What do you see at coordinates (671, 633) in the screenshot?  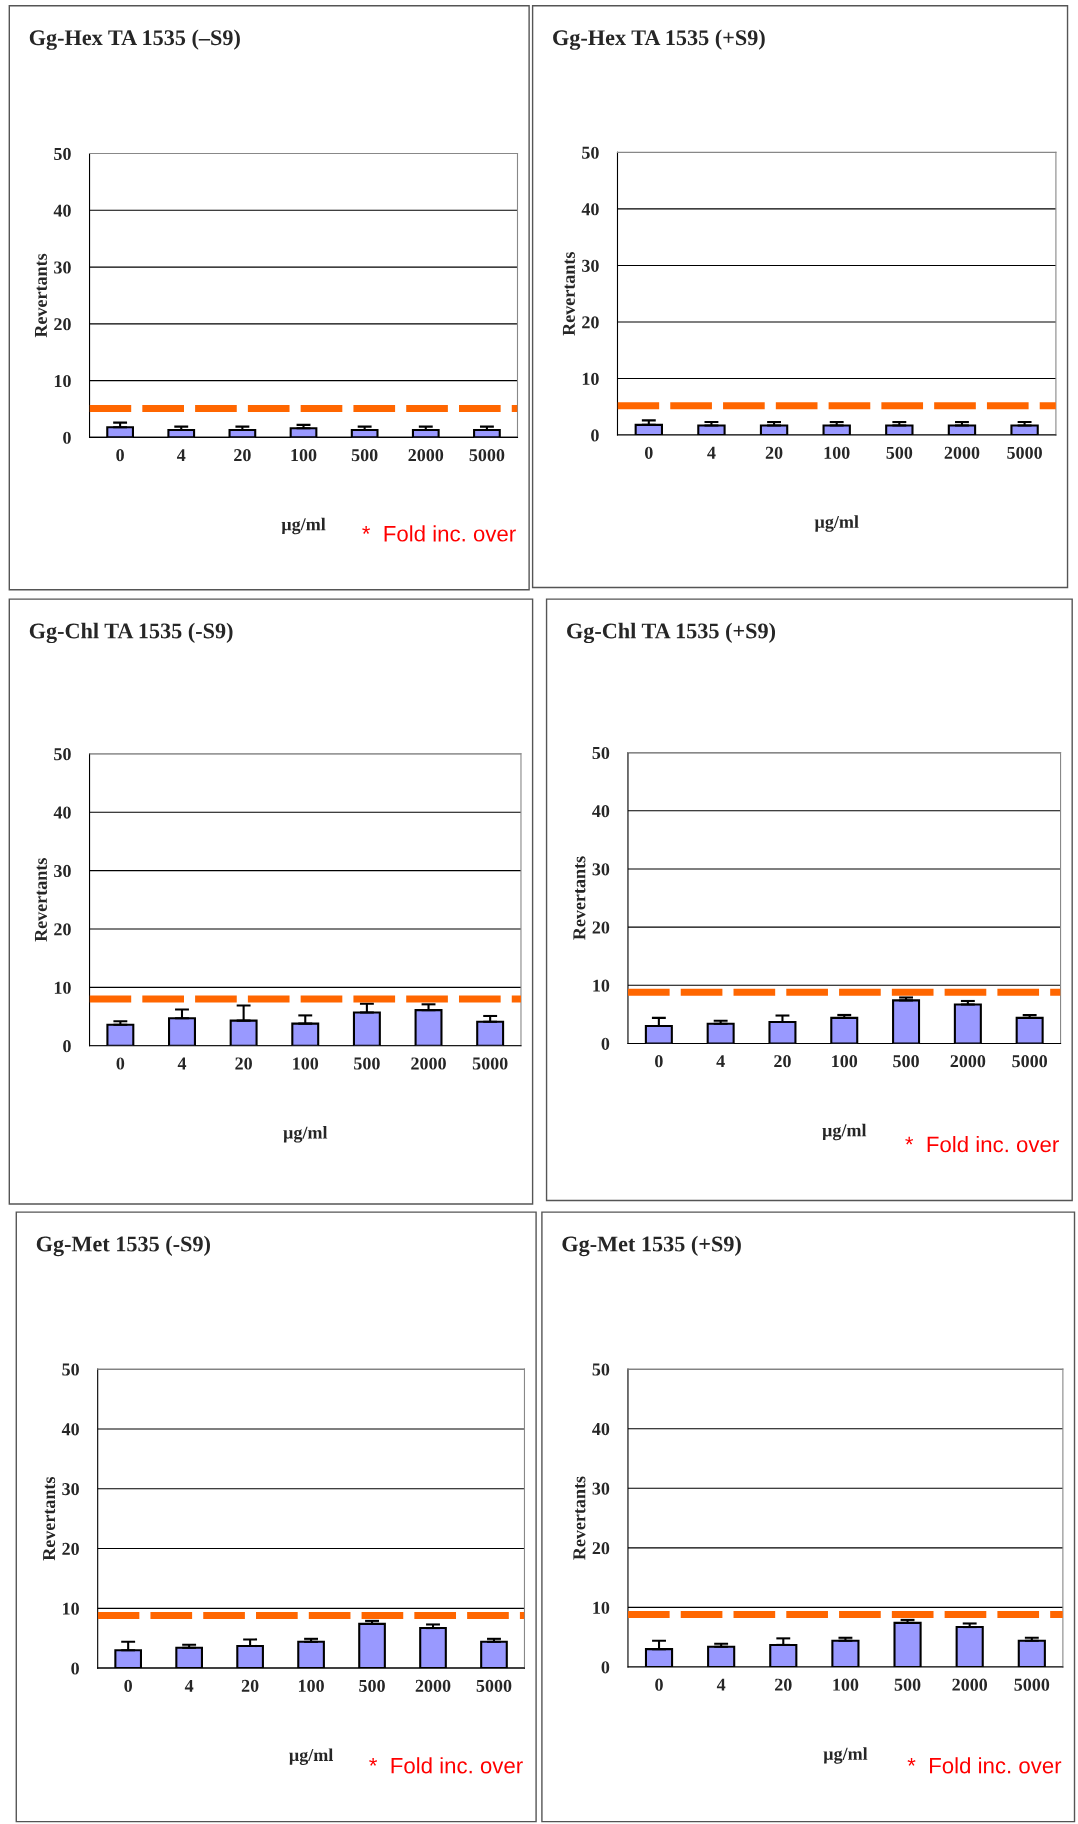 I see `chart-title: Gg-Chl TA 1535 (+S9)` at bounding box center [671, 633].